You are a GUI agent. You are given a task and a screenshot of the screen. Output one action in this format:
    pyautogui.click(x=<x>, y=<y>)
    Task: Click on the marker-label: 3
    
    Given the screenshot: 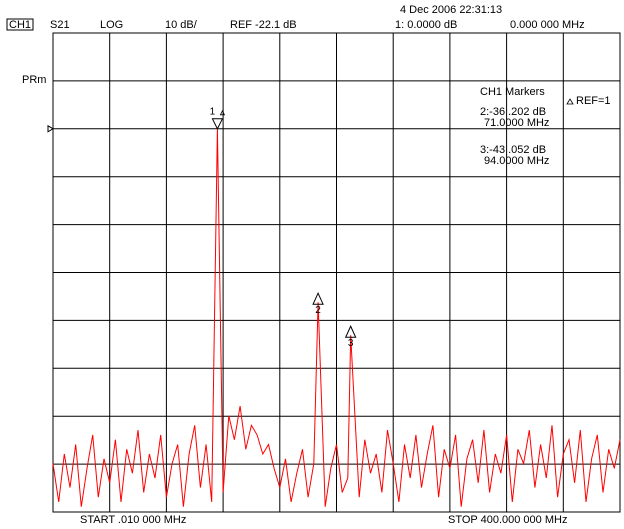 What is the action you would take?
    pyautogui.click(x=351, y=343)
    